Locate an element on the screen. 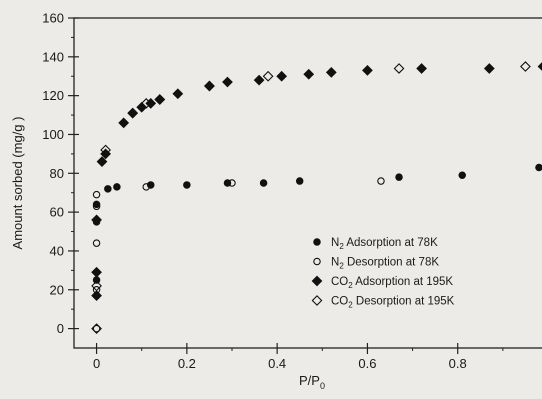  y-tick-label: 140 is located at coordinates (53, 56).